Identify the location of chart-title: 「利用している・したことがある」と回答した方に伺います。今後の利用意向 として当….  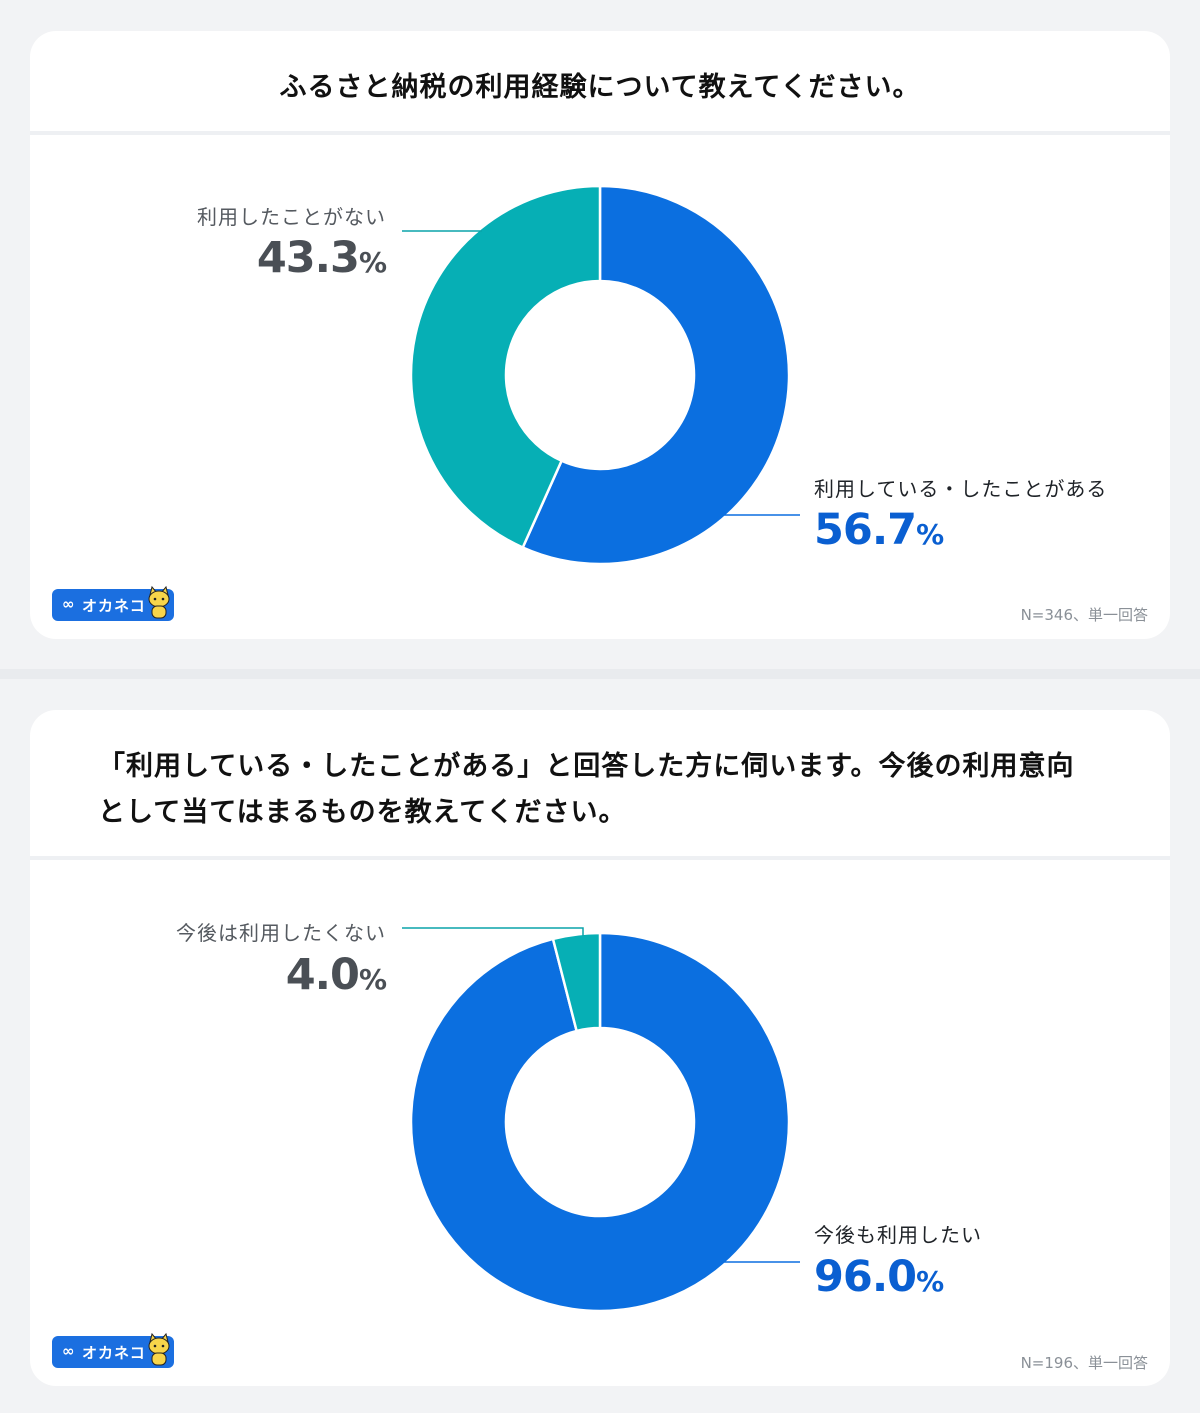
(603, 790).